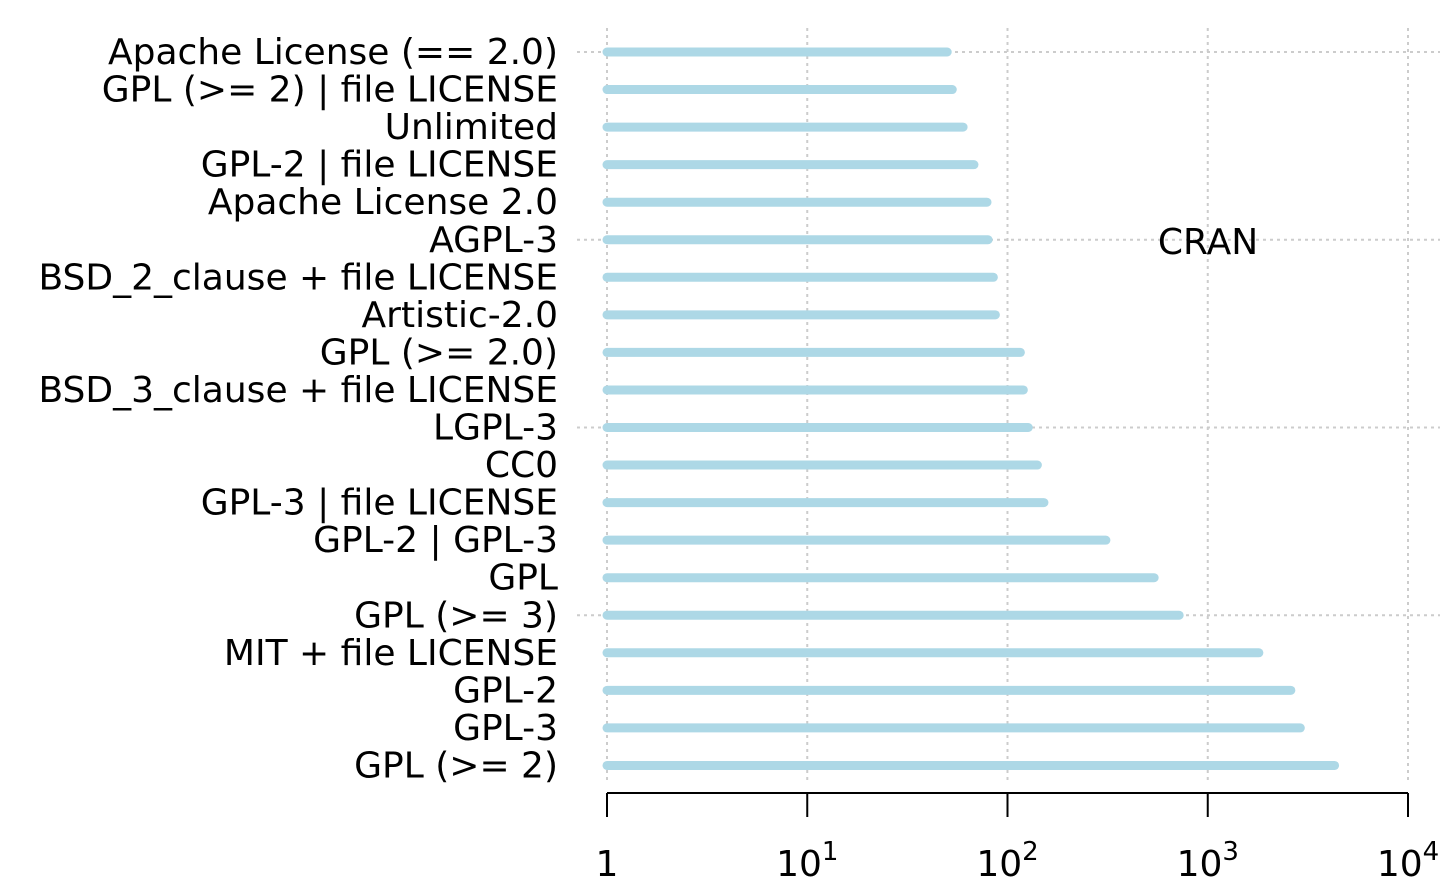  I want to click on x-tick-label: 10², so click(1007, 861).